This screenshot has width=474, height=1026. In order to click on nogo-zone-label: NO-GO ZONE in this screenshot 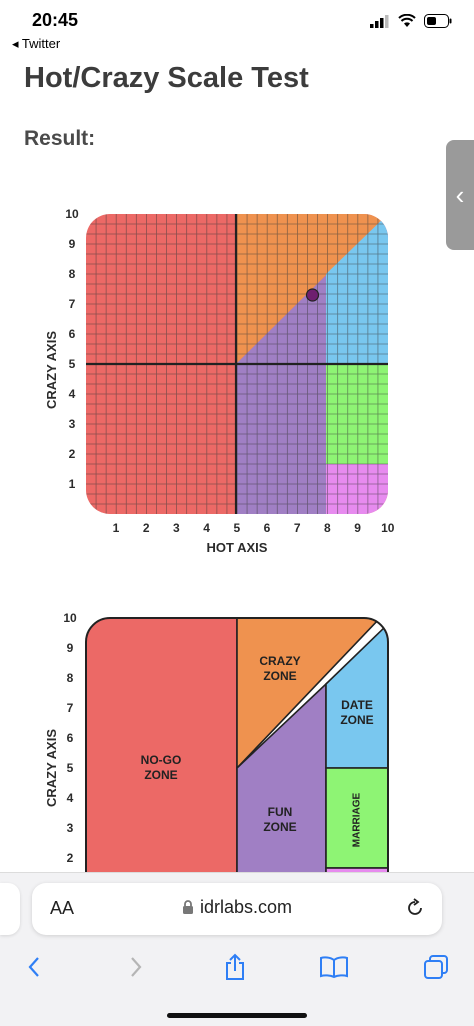, I will do `click(161, 767)`.